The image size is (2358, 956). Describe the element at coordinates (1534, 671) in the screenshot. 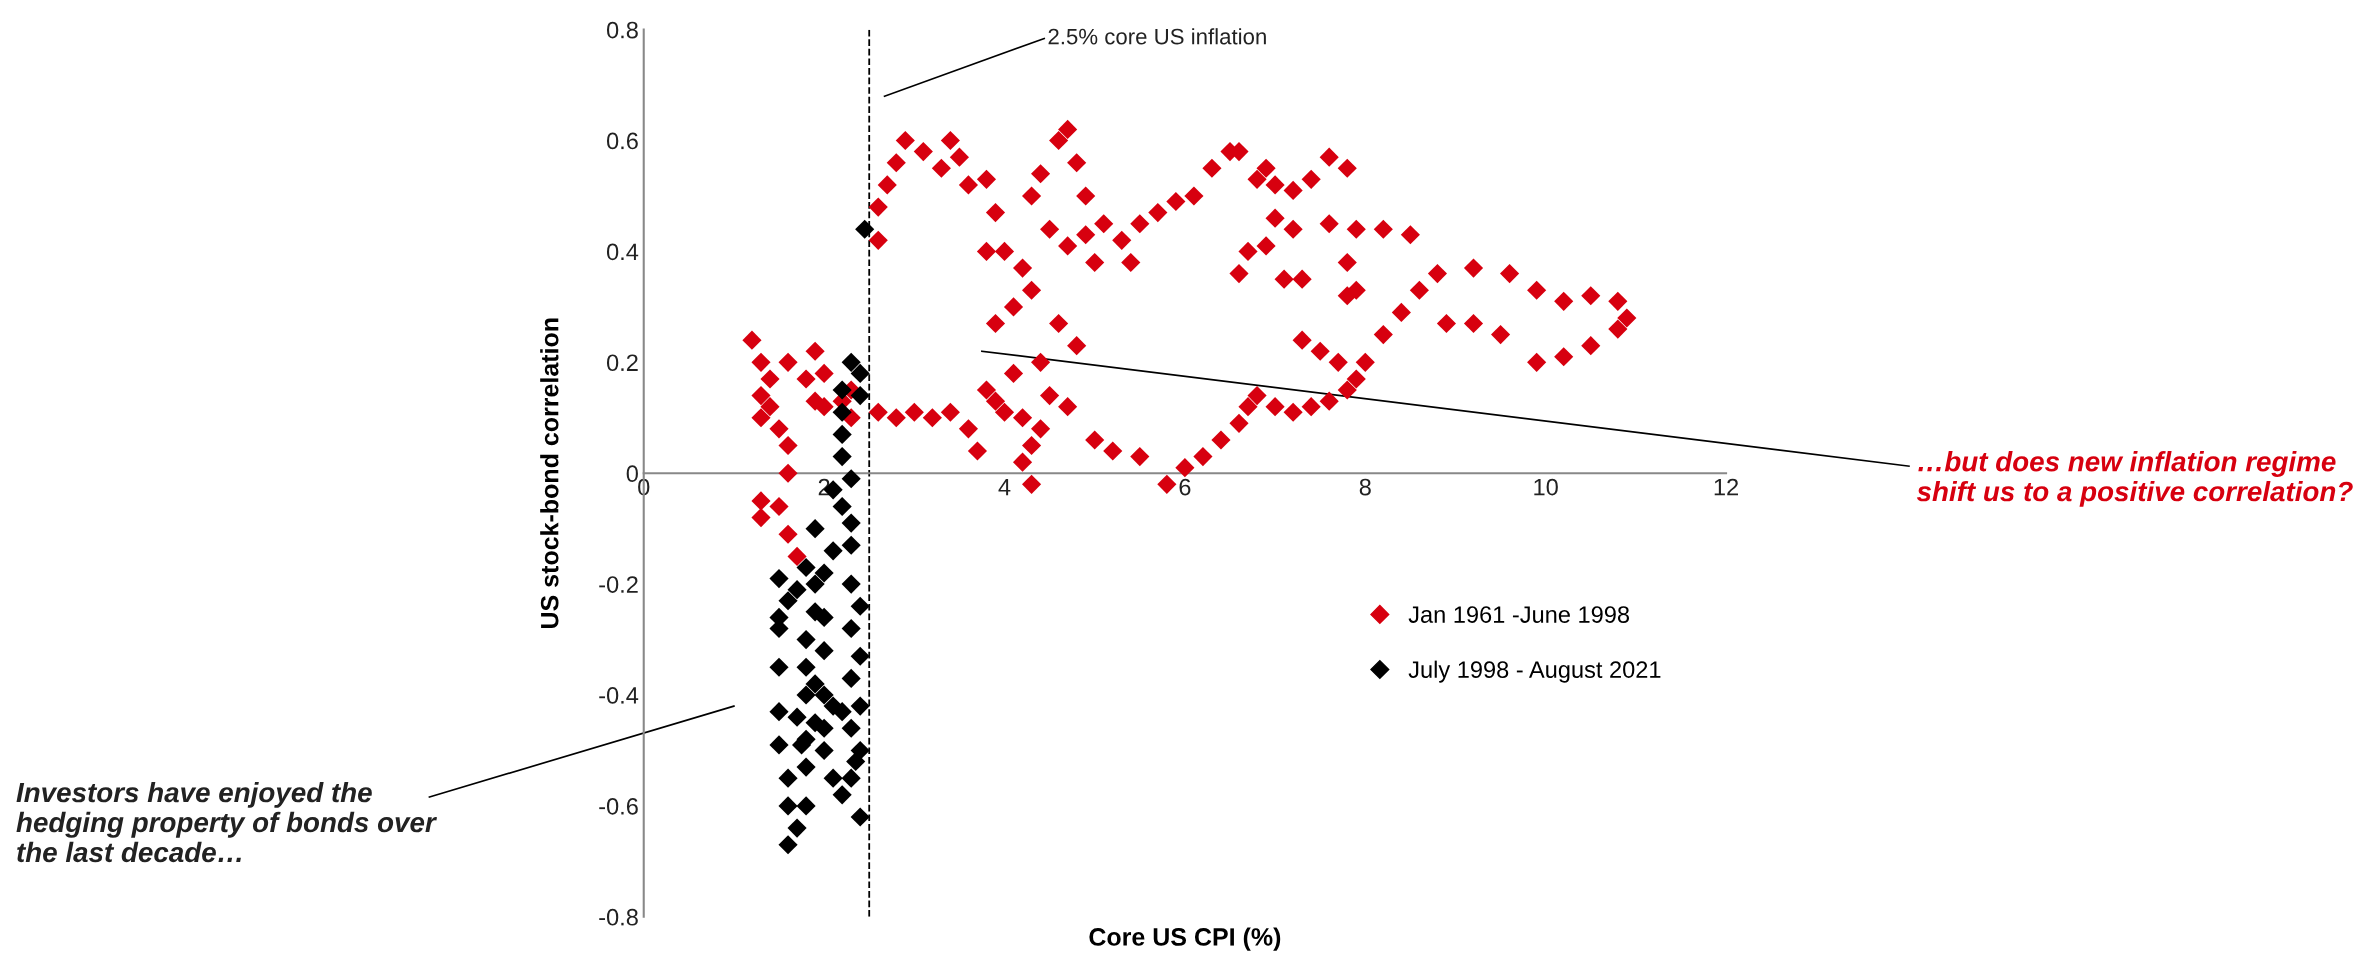

I see `legend-label: July 1998 - August 2021` at that location.